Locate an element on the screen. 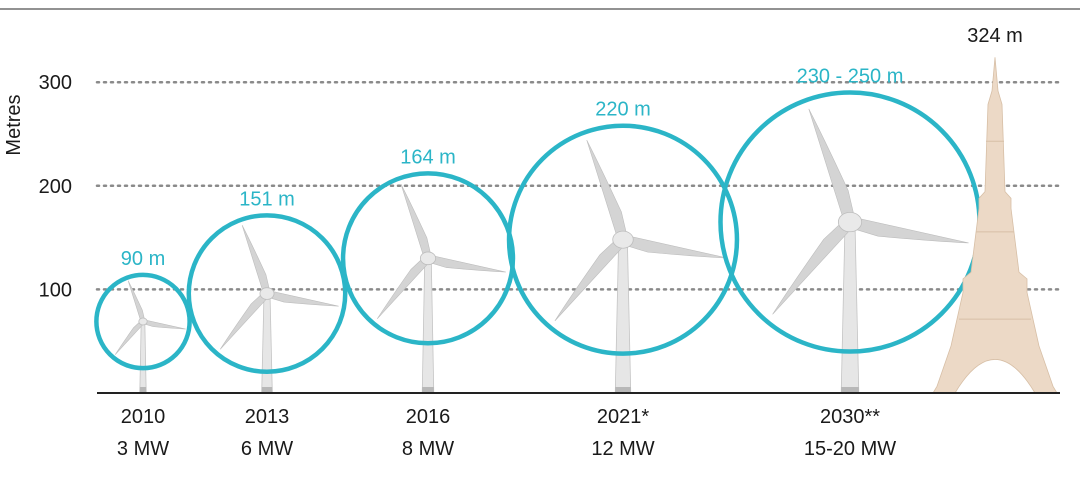  eiffel-tower-icon: 324 m is located at coordinates (995, 209).